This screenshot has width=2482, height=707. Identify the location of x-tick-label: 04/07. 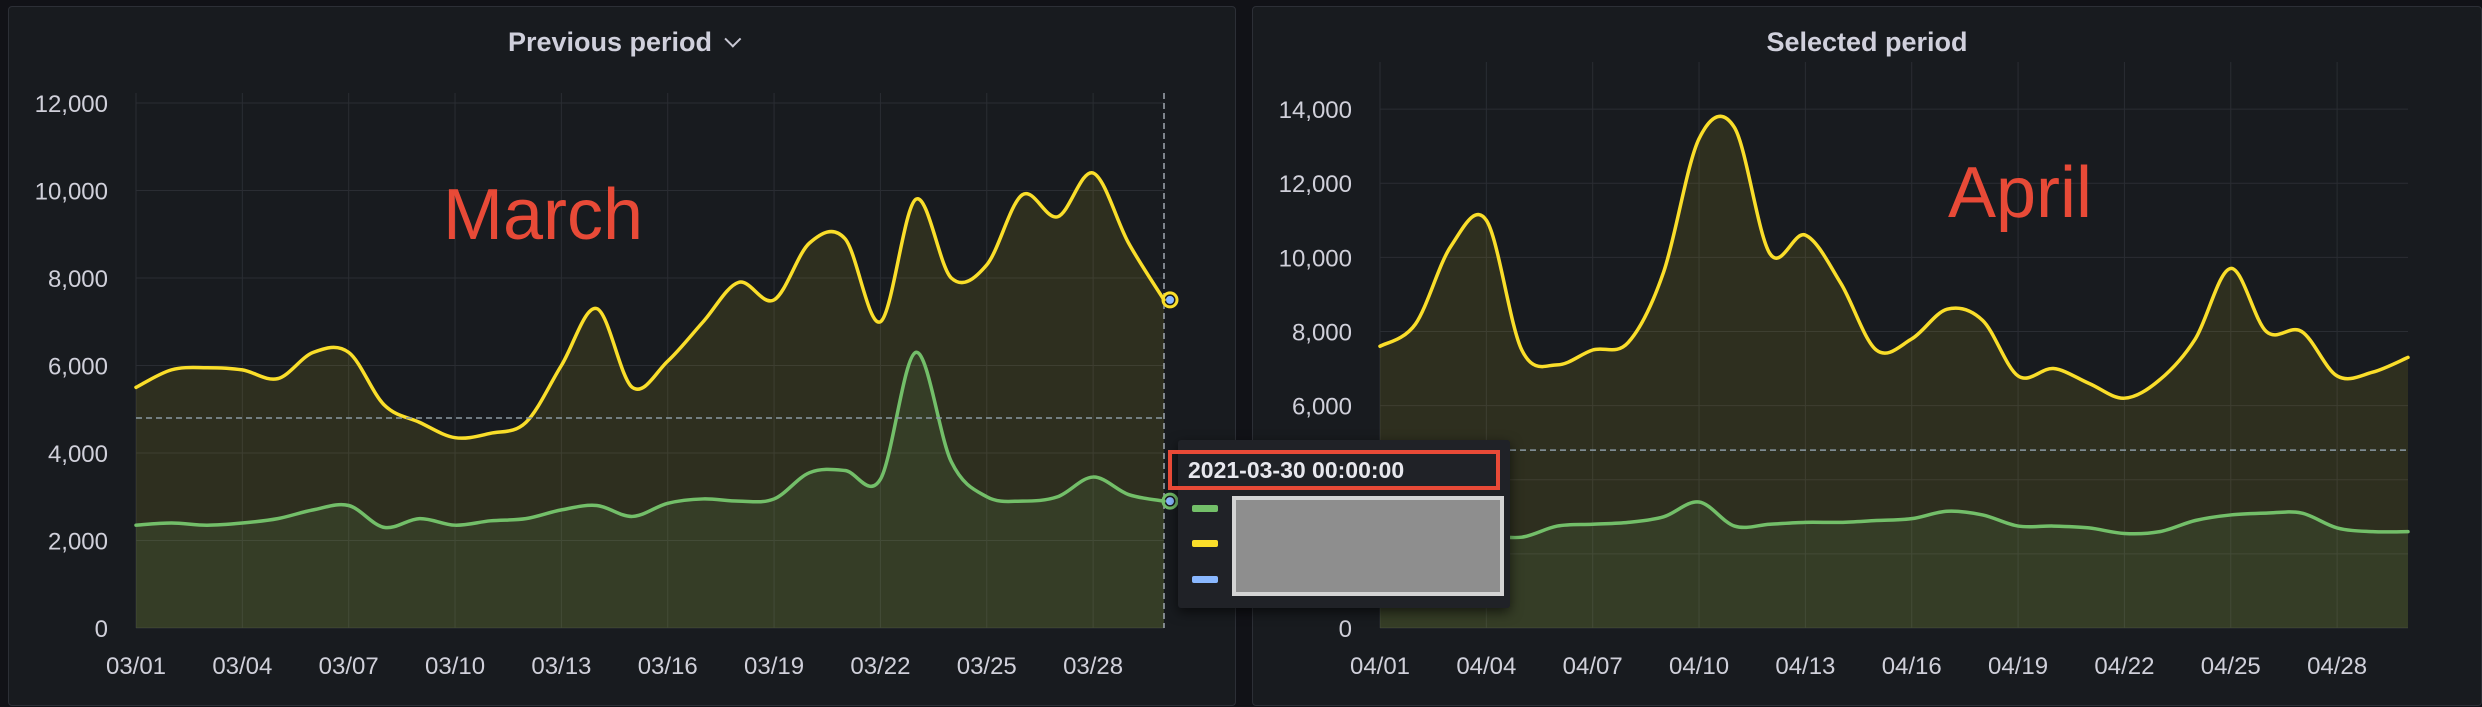
(1593, 666).